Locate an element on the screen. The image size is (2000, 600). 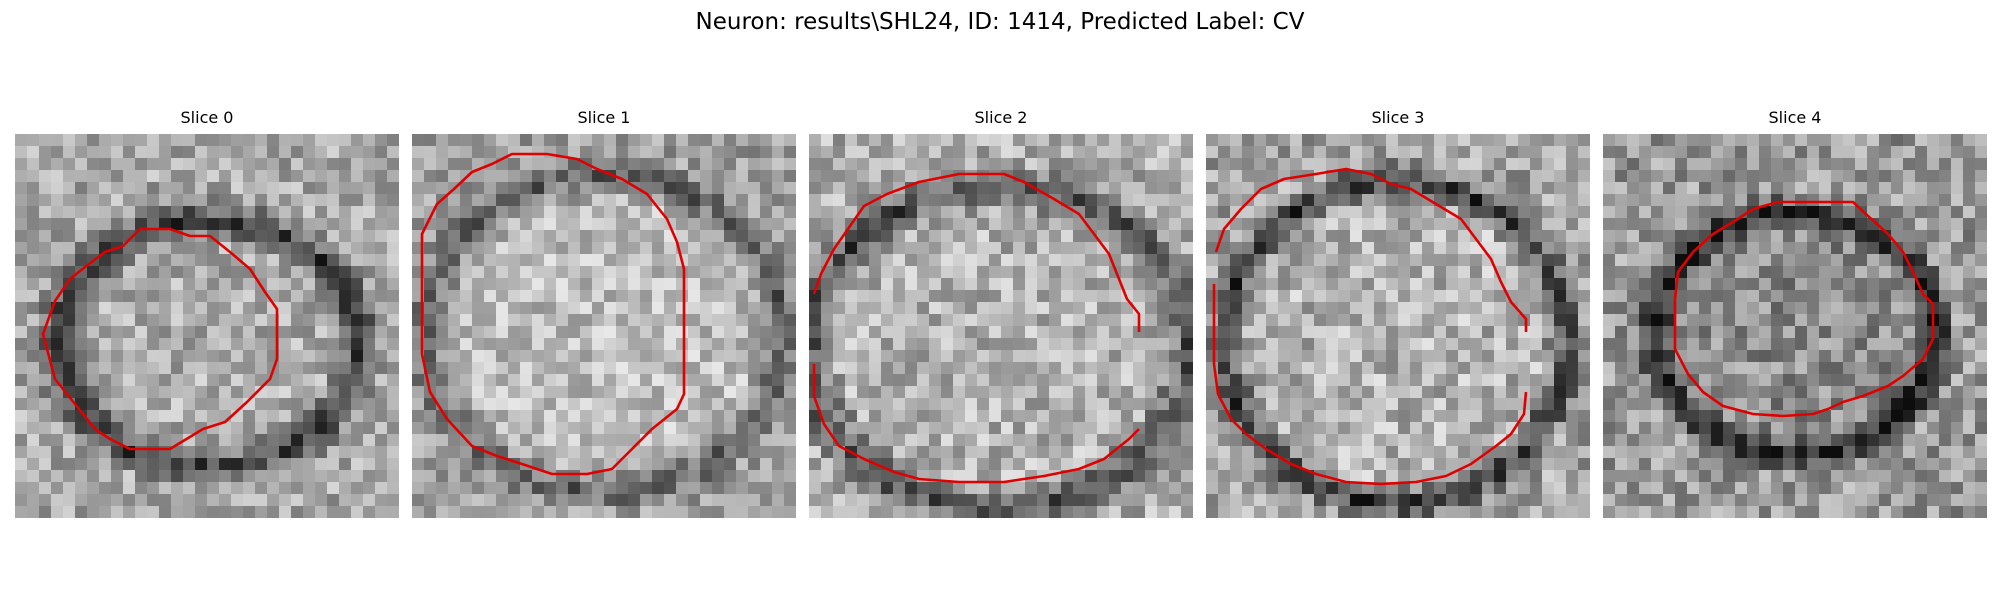
slice-panel-3: Slice 3 is located at coordinates (1398, 313).